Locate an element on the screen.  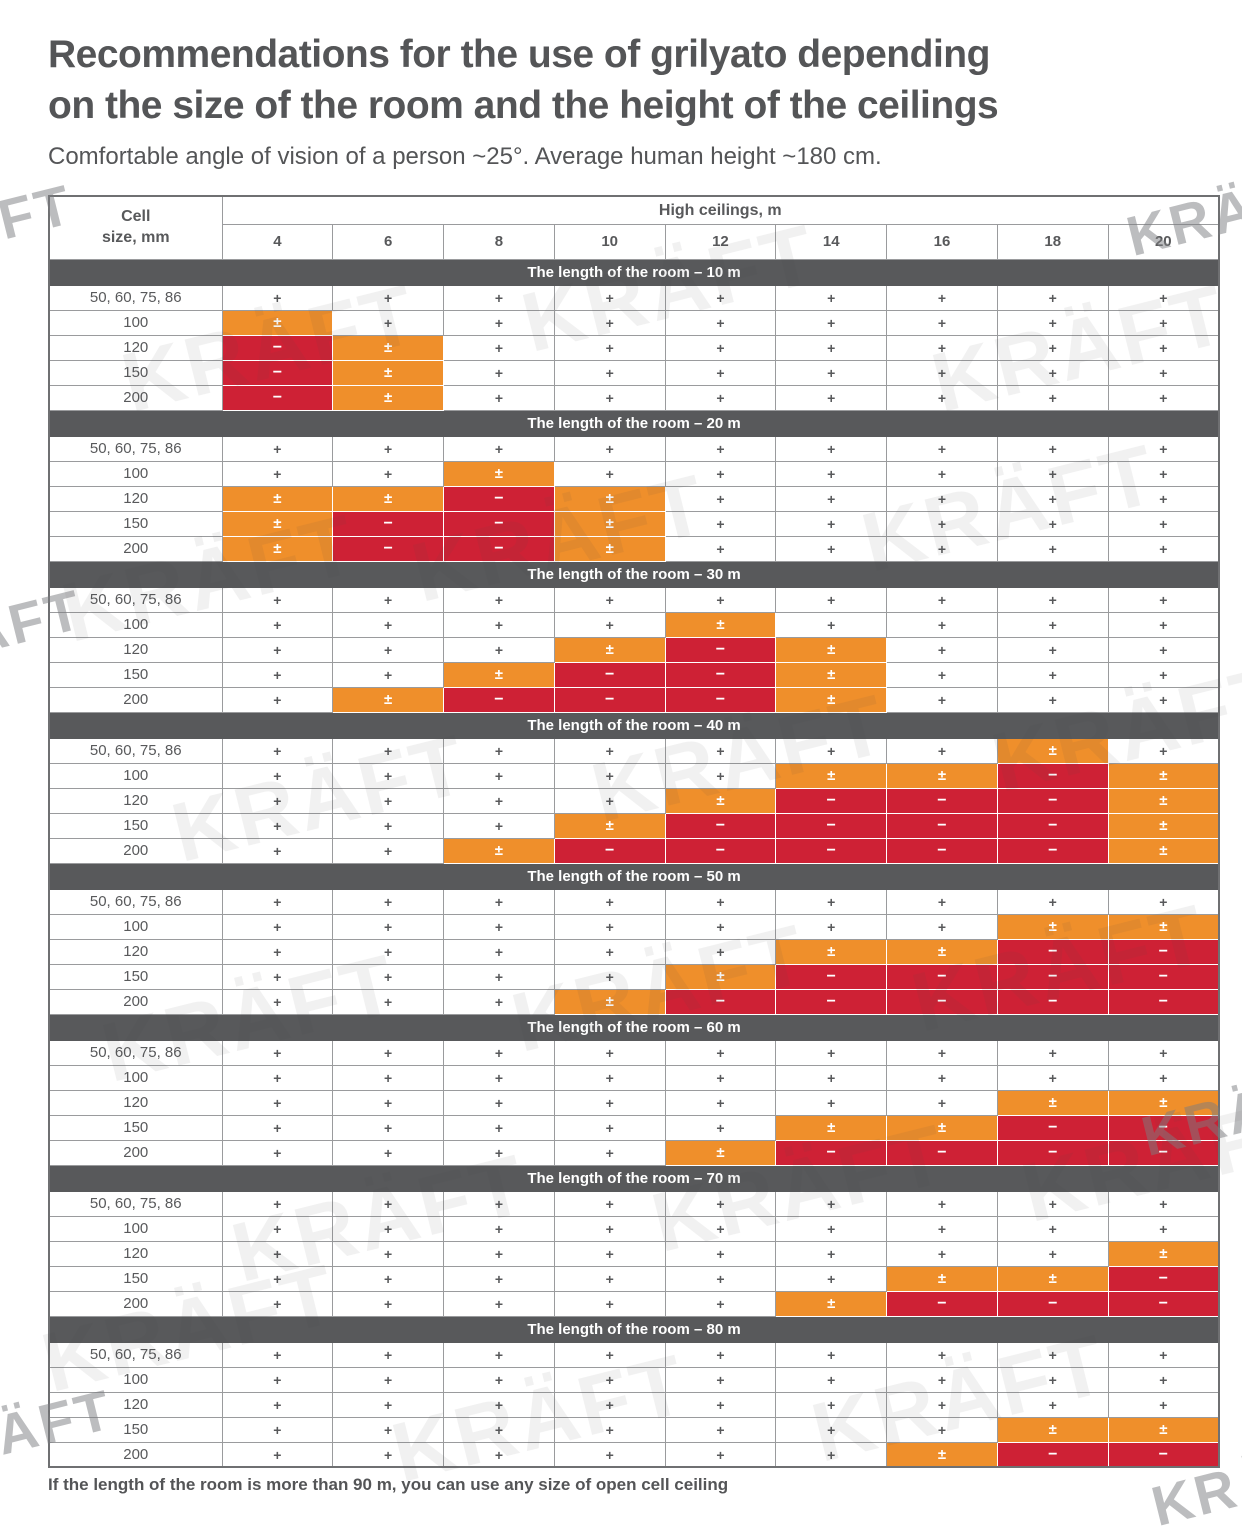
table-row: 150 + + + + + + + ± ± is located at coordinates (634, 1429).